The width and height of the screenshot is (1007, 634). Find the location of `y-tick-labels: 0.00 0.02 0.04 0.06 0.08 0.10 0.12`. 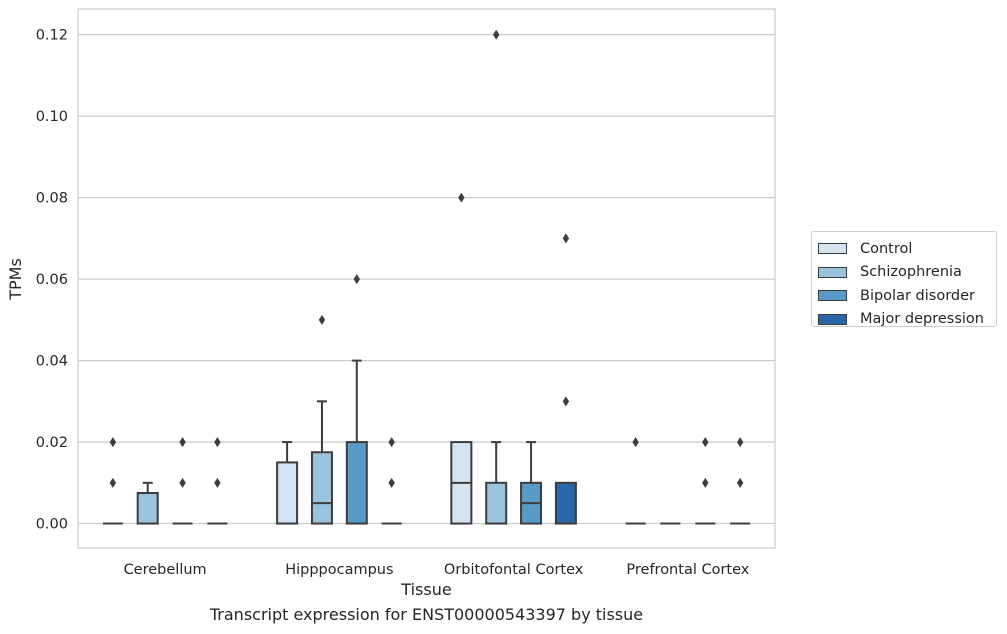

y-tick-labels: 0.00 0.02 0.04 0.06 0.08 0.10 0.12 is located at coordinates (52, 280).